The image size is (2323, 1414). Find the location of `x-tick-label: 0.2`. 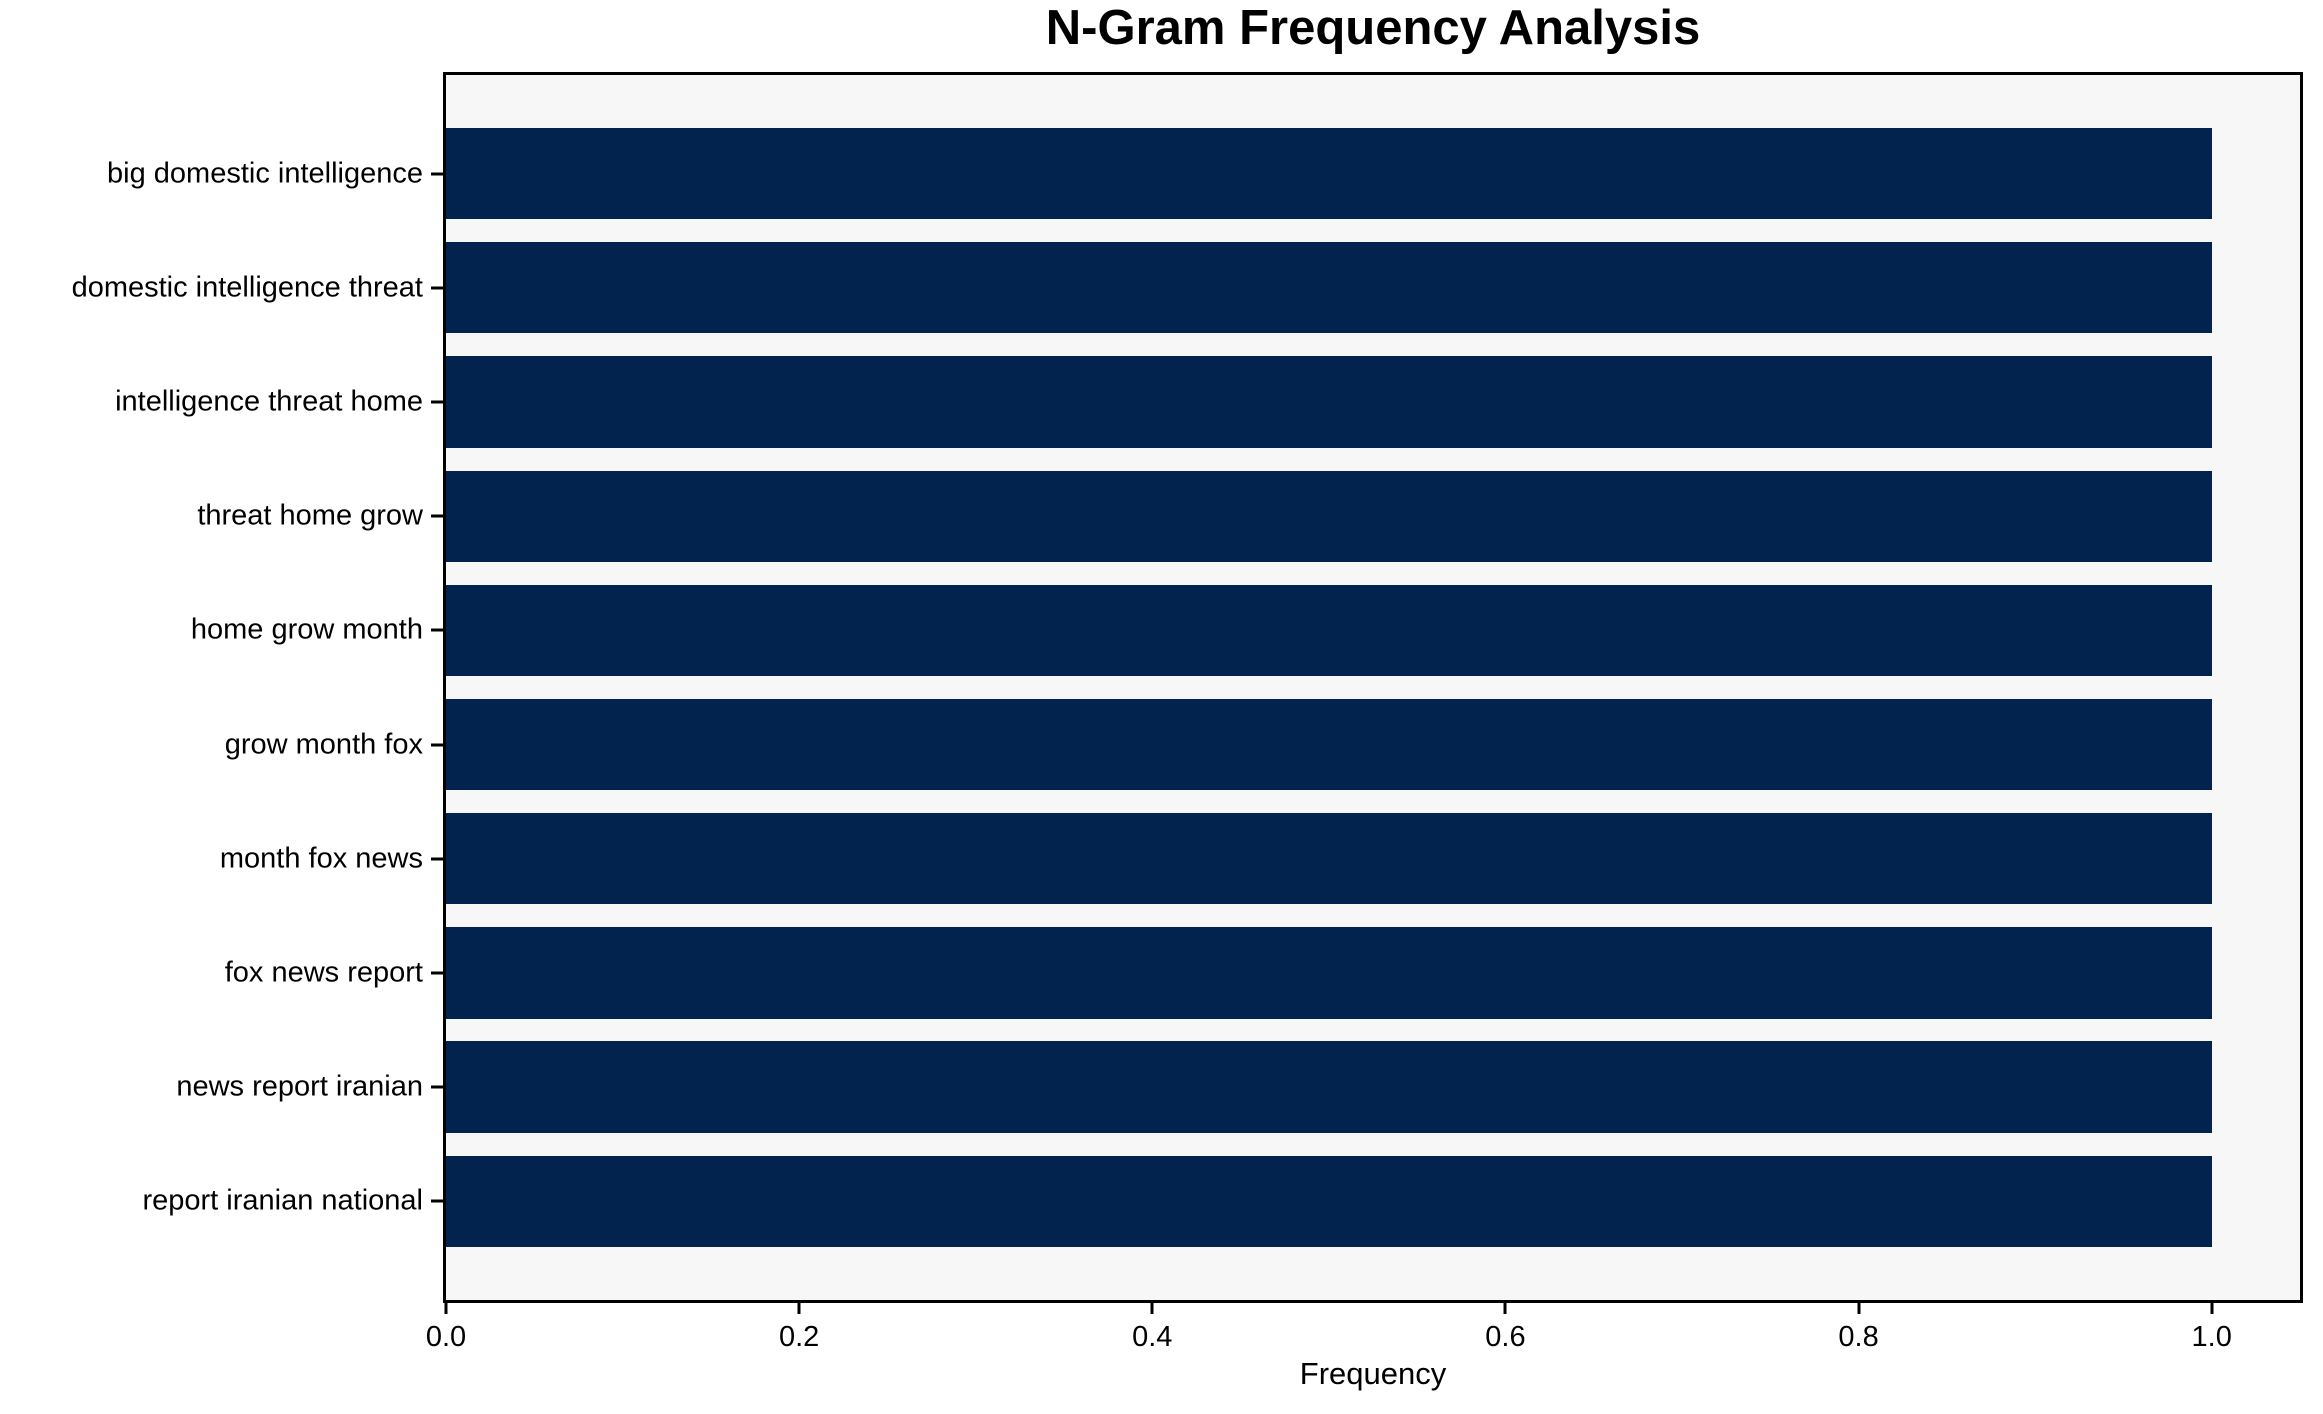

x-tick-label: 0.2 is located at coordinates (799, 1337).